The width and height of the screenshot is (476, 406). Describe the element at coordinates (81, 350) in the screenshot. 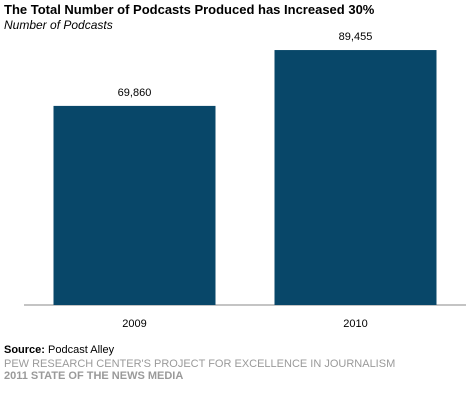

I see `source-value: Podcast Alley` at that location.